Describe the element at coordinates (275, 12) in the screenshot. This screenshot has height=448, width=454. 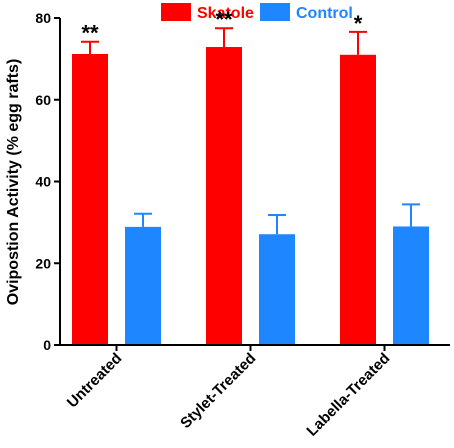
I see `legend-swatch-control` at that location.